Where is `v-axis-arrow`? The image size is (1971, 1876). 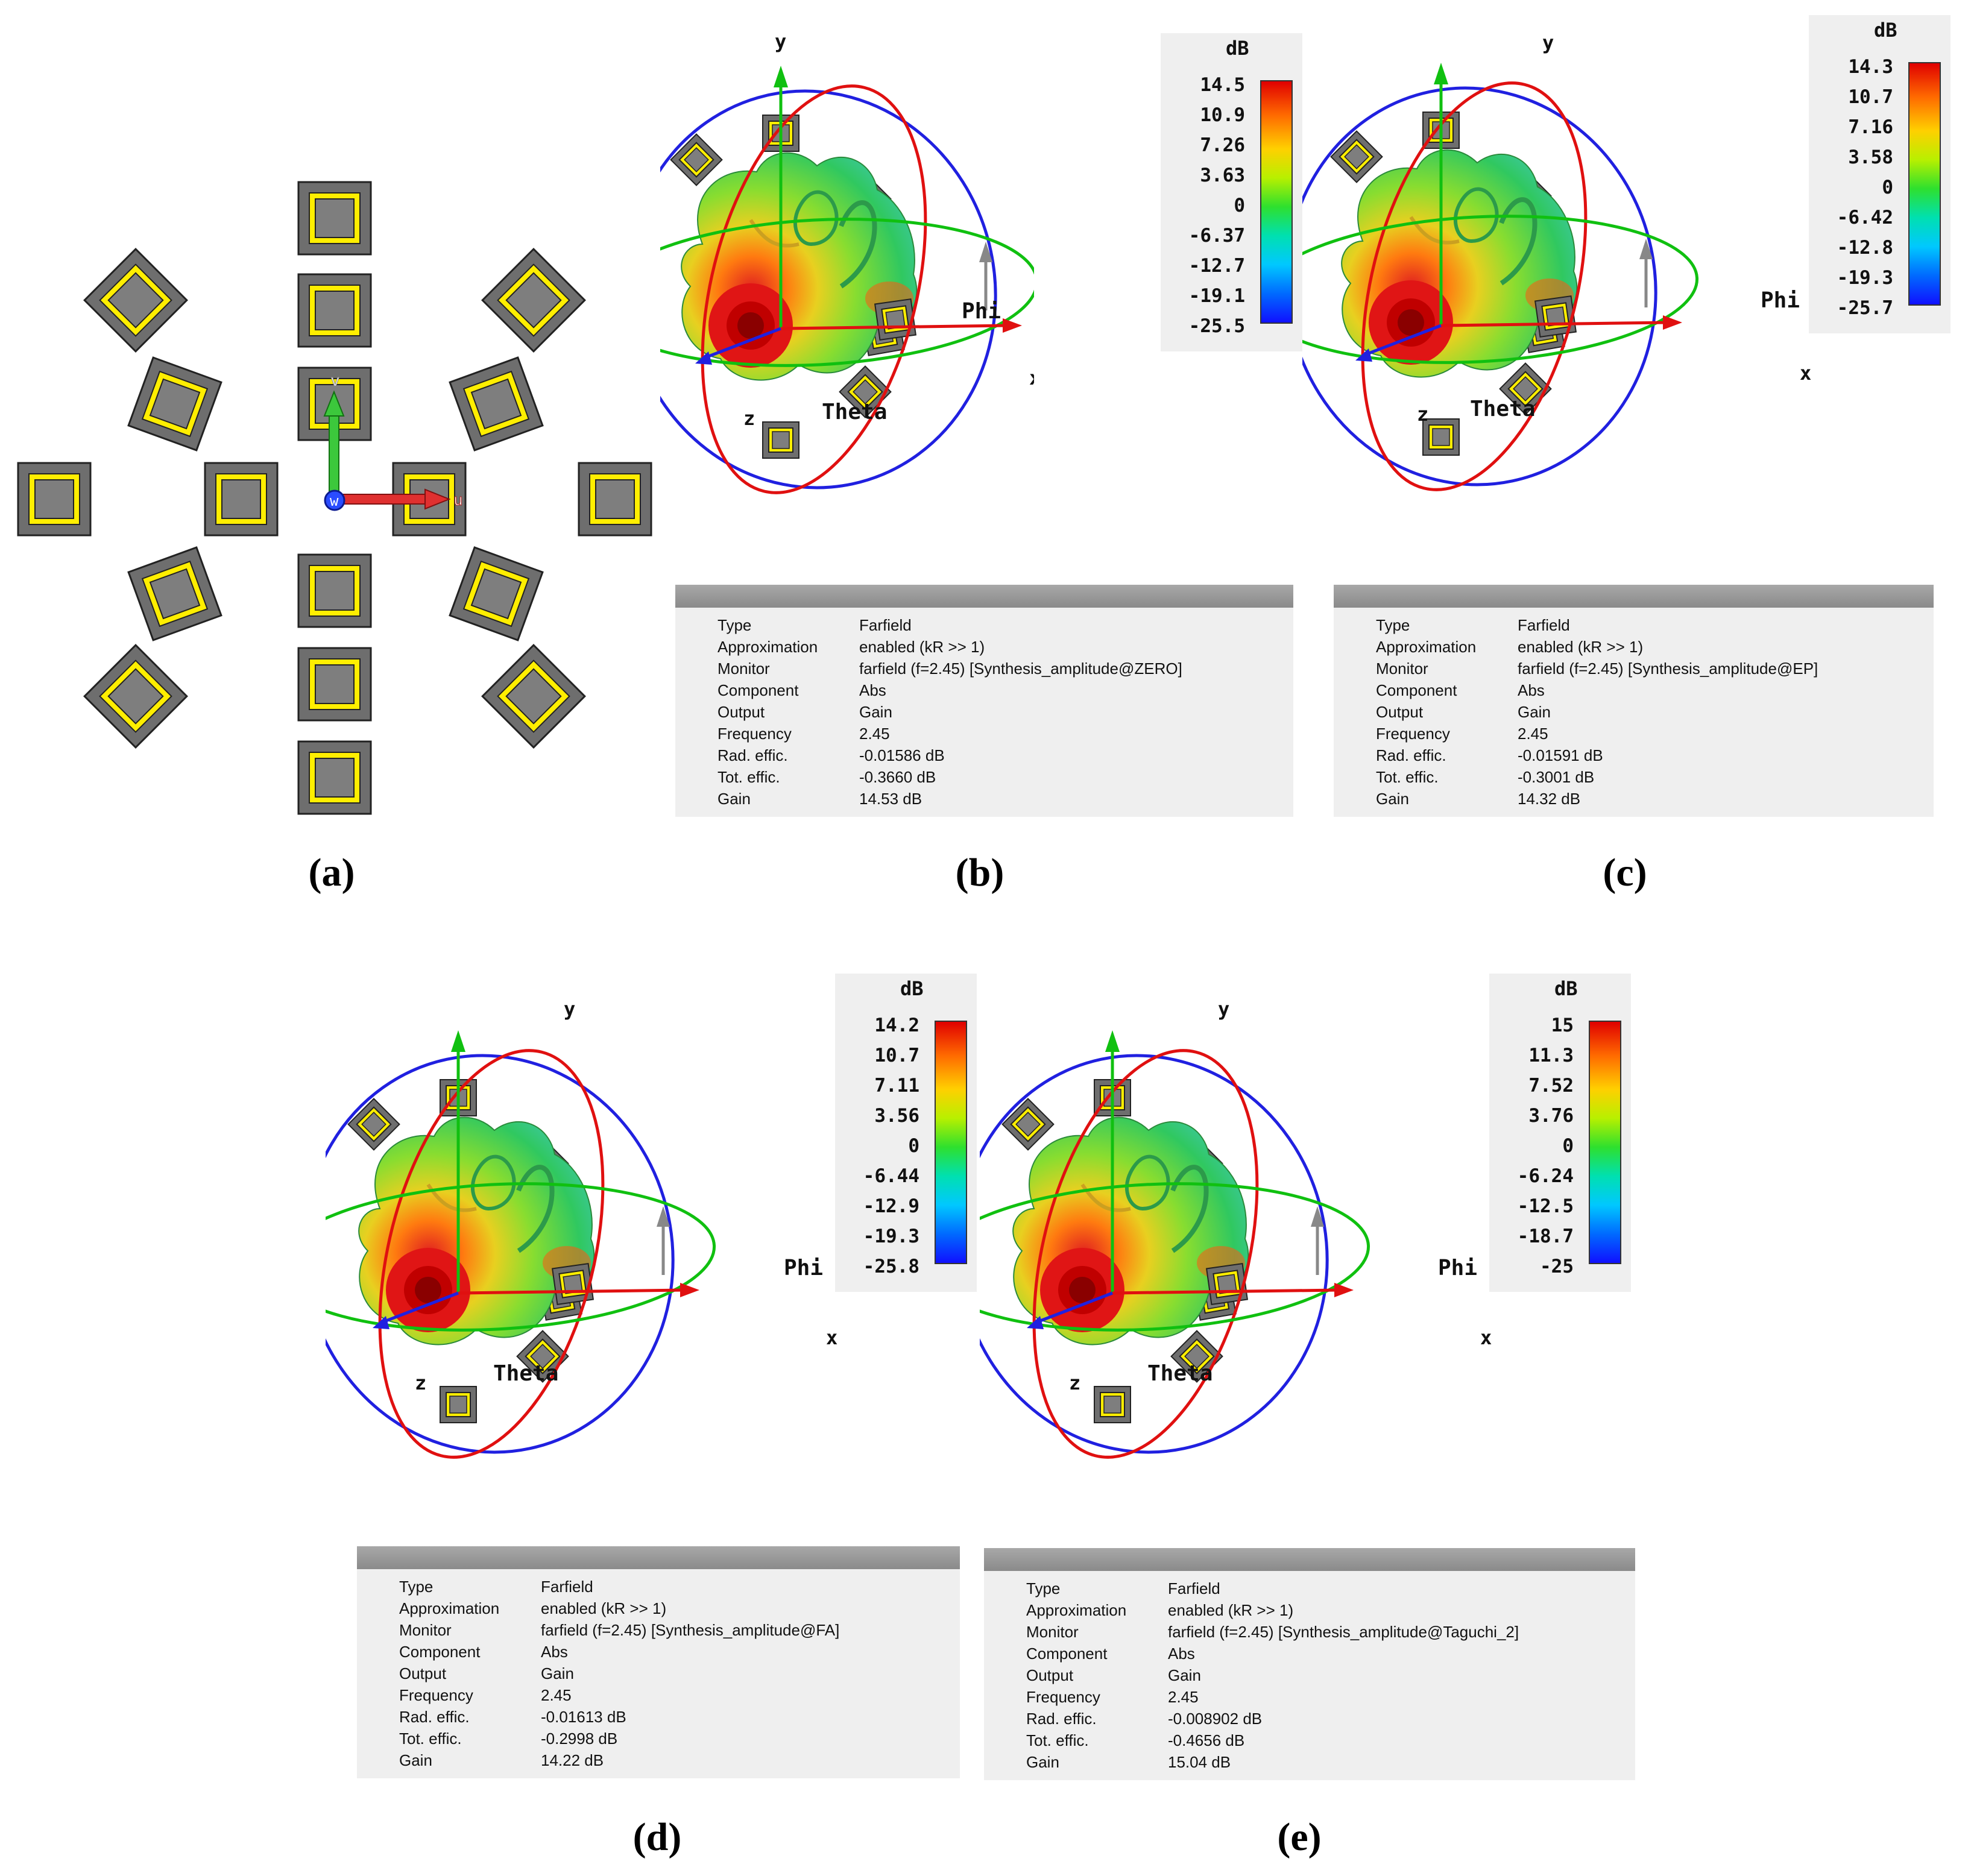 v-axis-arrow is located at coordinates (334, 452).